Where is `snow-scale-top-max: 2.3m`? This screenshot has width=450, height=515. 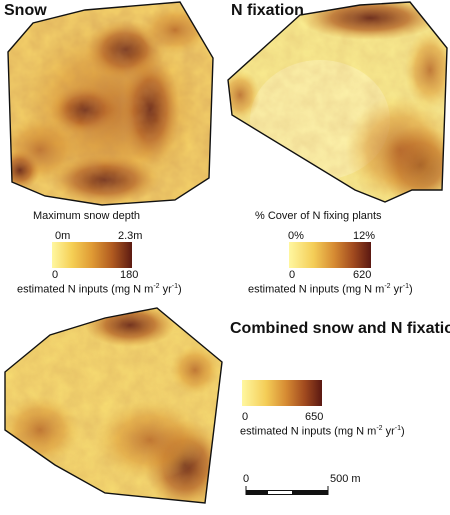
snow-scale-top-max: 2.3m is located at coordinates (130, 236).